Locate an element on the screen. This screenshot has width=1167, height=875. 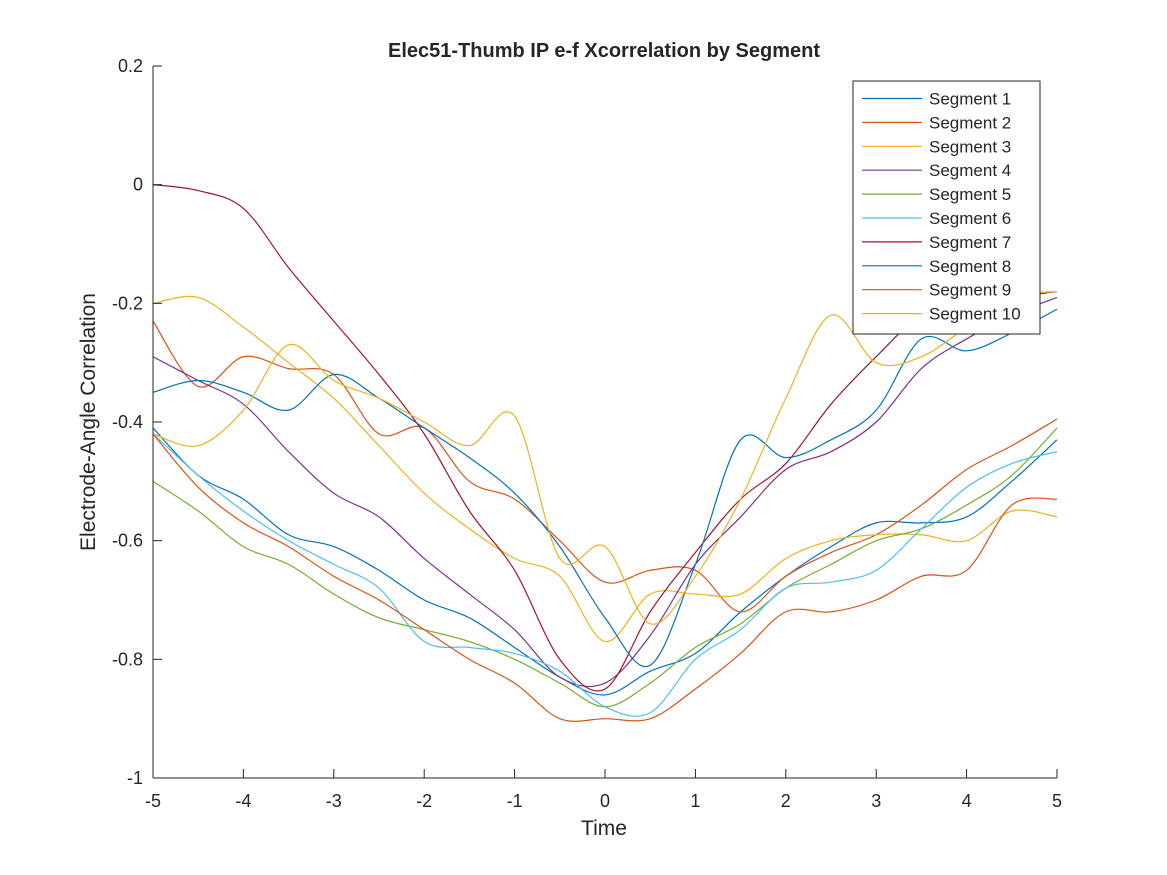
legend-item: Segment 6 is located at coordinates (936, 218).